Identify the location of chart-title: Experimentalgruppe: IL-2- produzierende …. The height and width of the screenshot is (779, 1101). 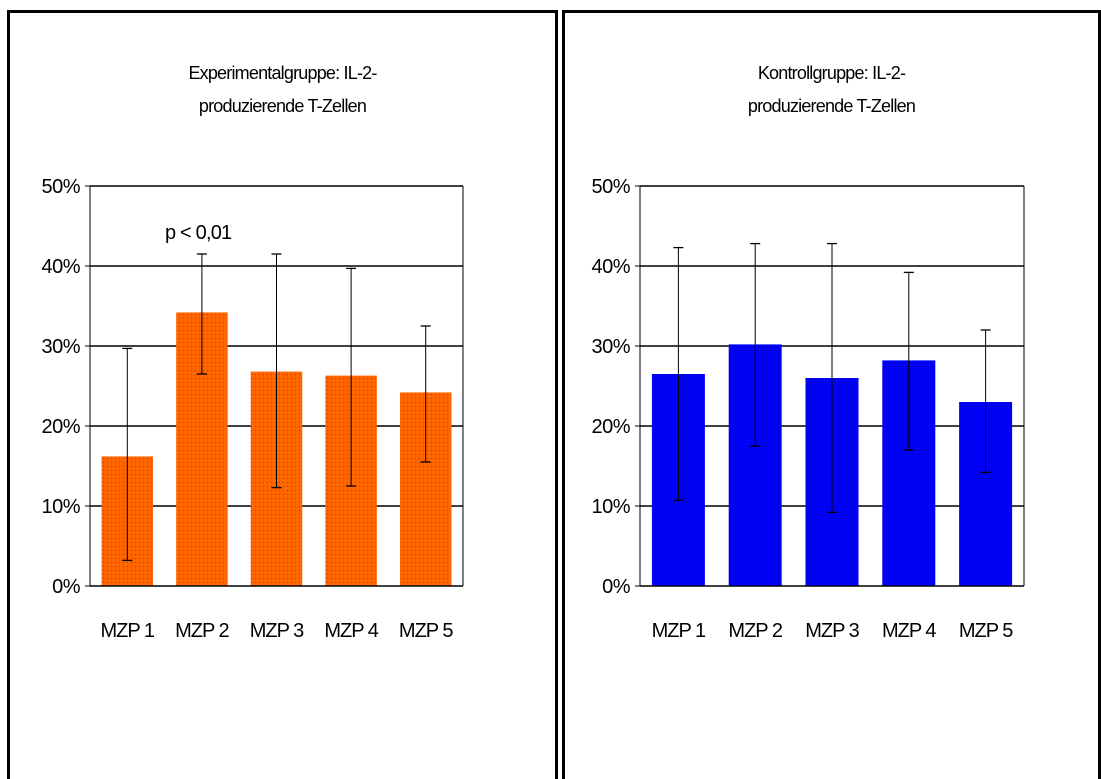
(282, 90).